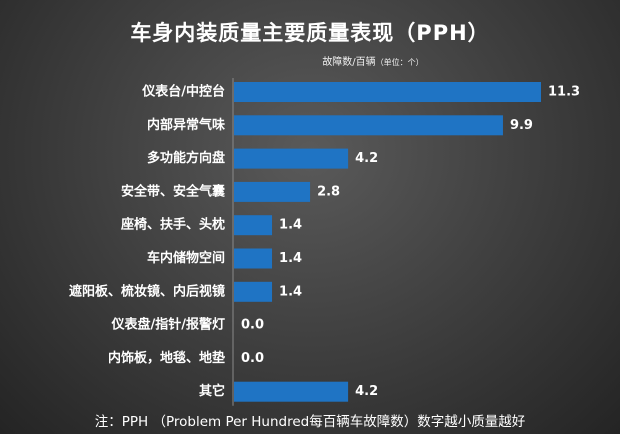 The image size is (620, 434). What do you see at coordinates (290, 225) in the screenshot?
I see `value-label-4: 1.4` at bounding box center [290, 225].